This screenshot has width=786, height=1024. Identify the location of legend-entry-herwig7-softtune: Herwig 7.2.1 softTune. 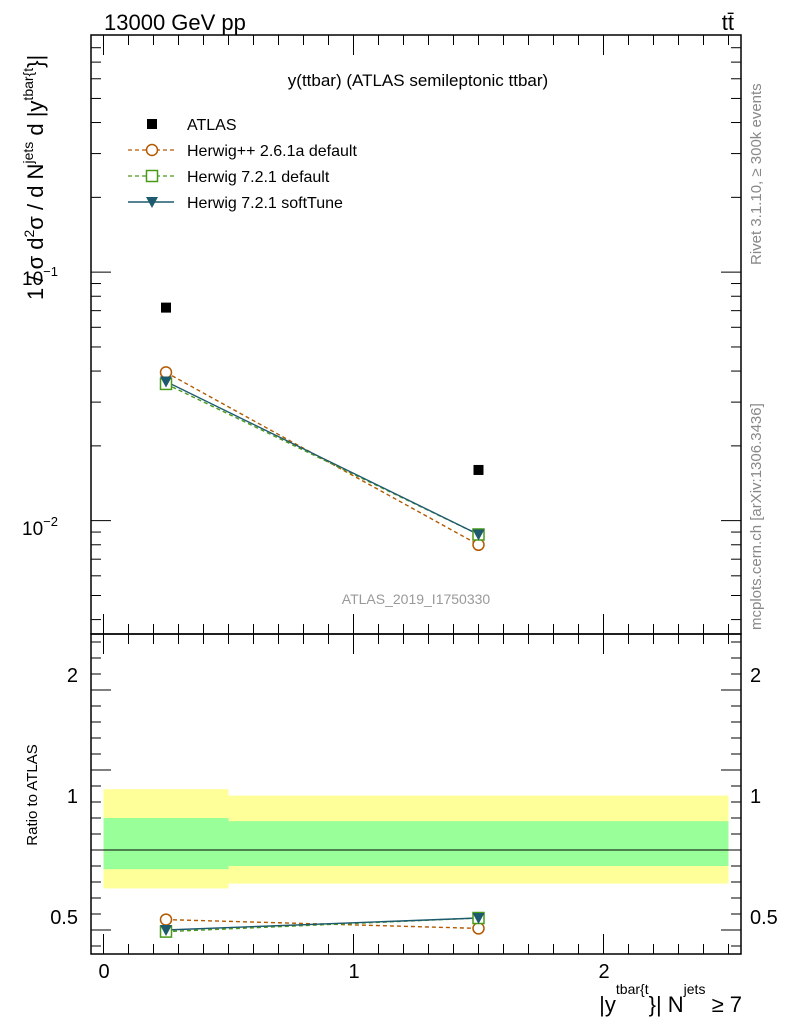
(235, 203).